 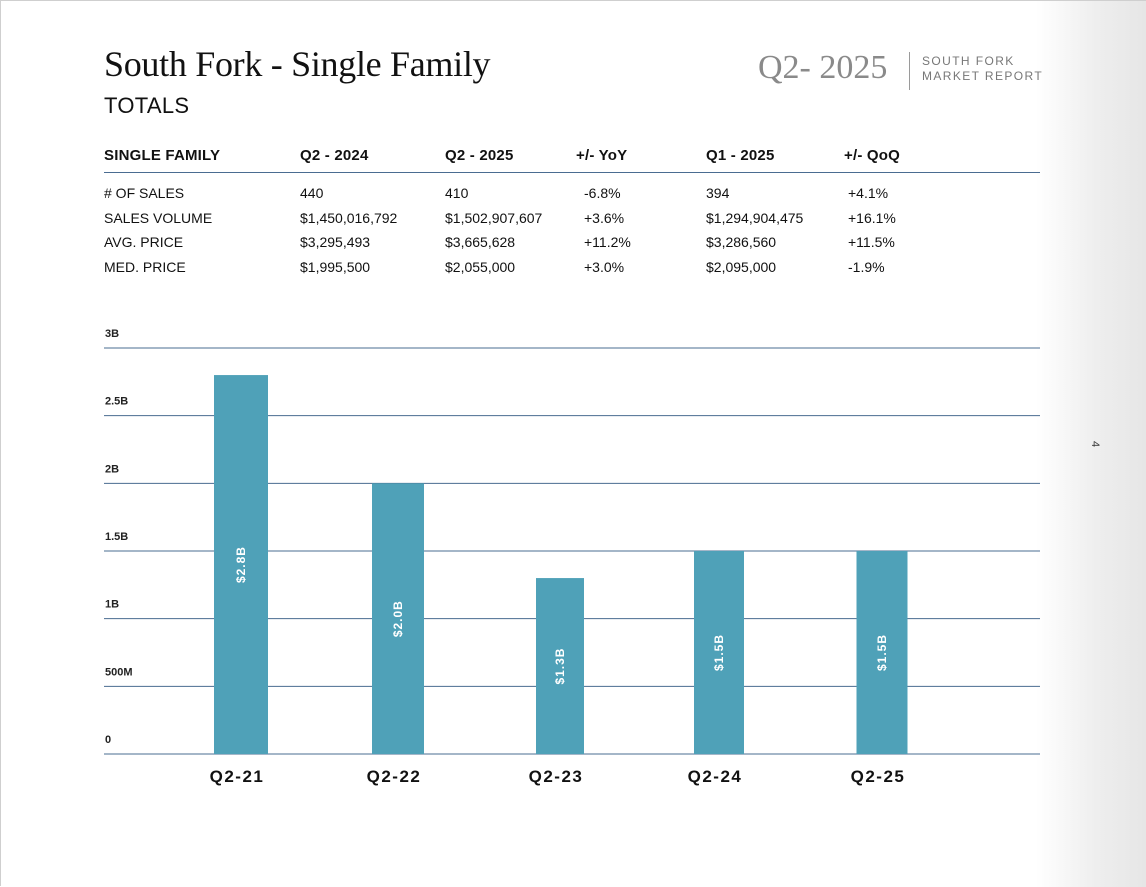 I want to click on table-cell: +16.1%, so click(x=872, y=217).